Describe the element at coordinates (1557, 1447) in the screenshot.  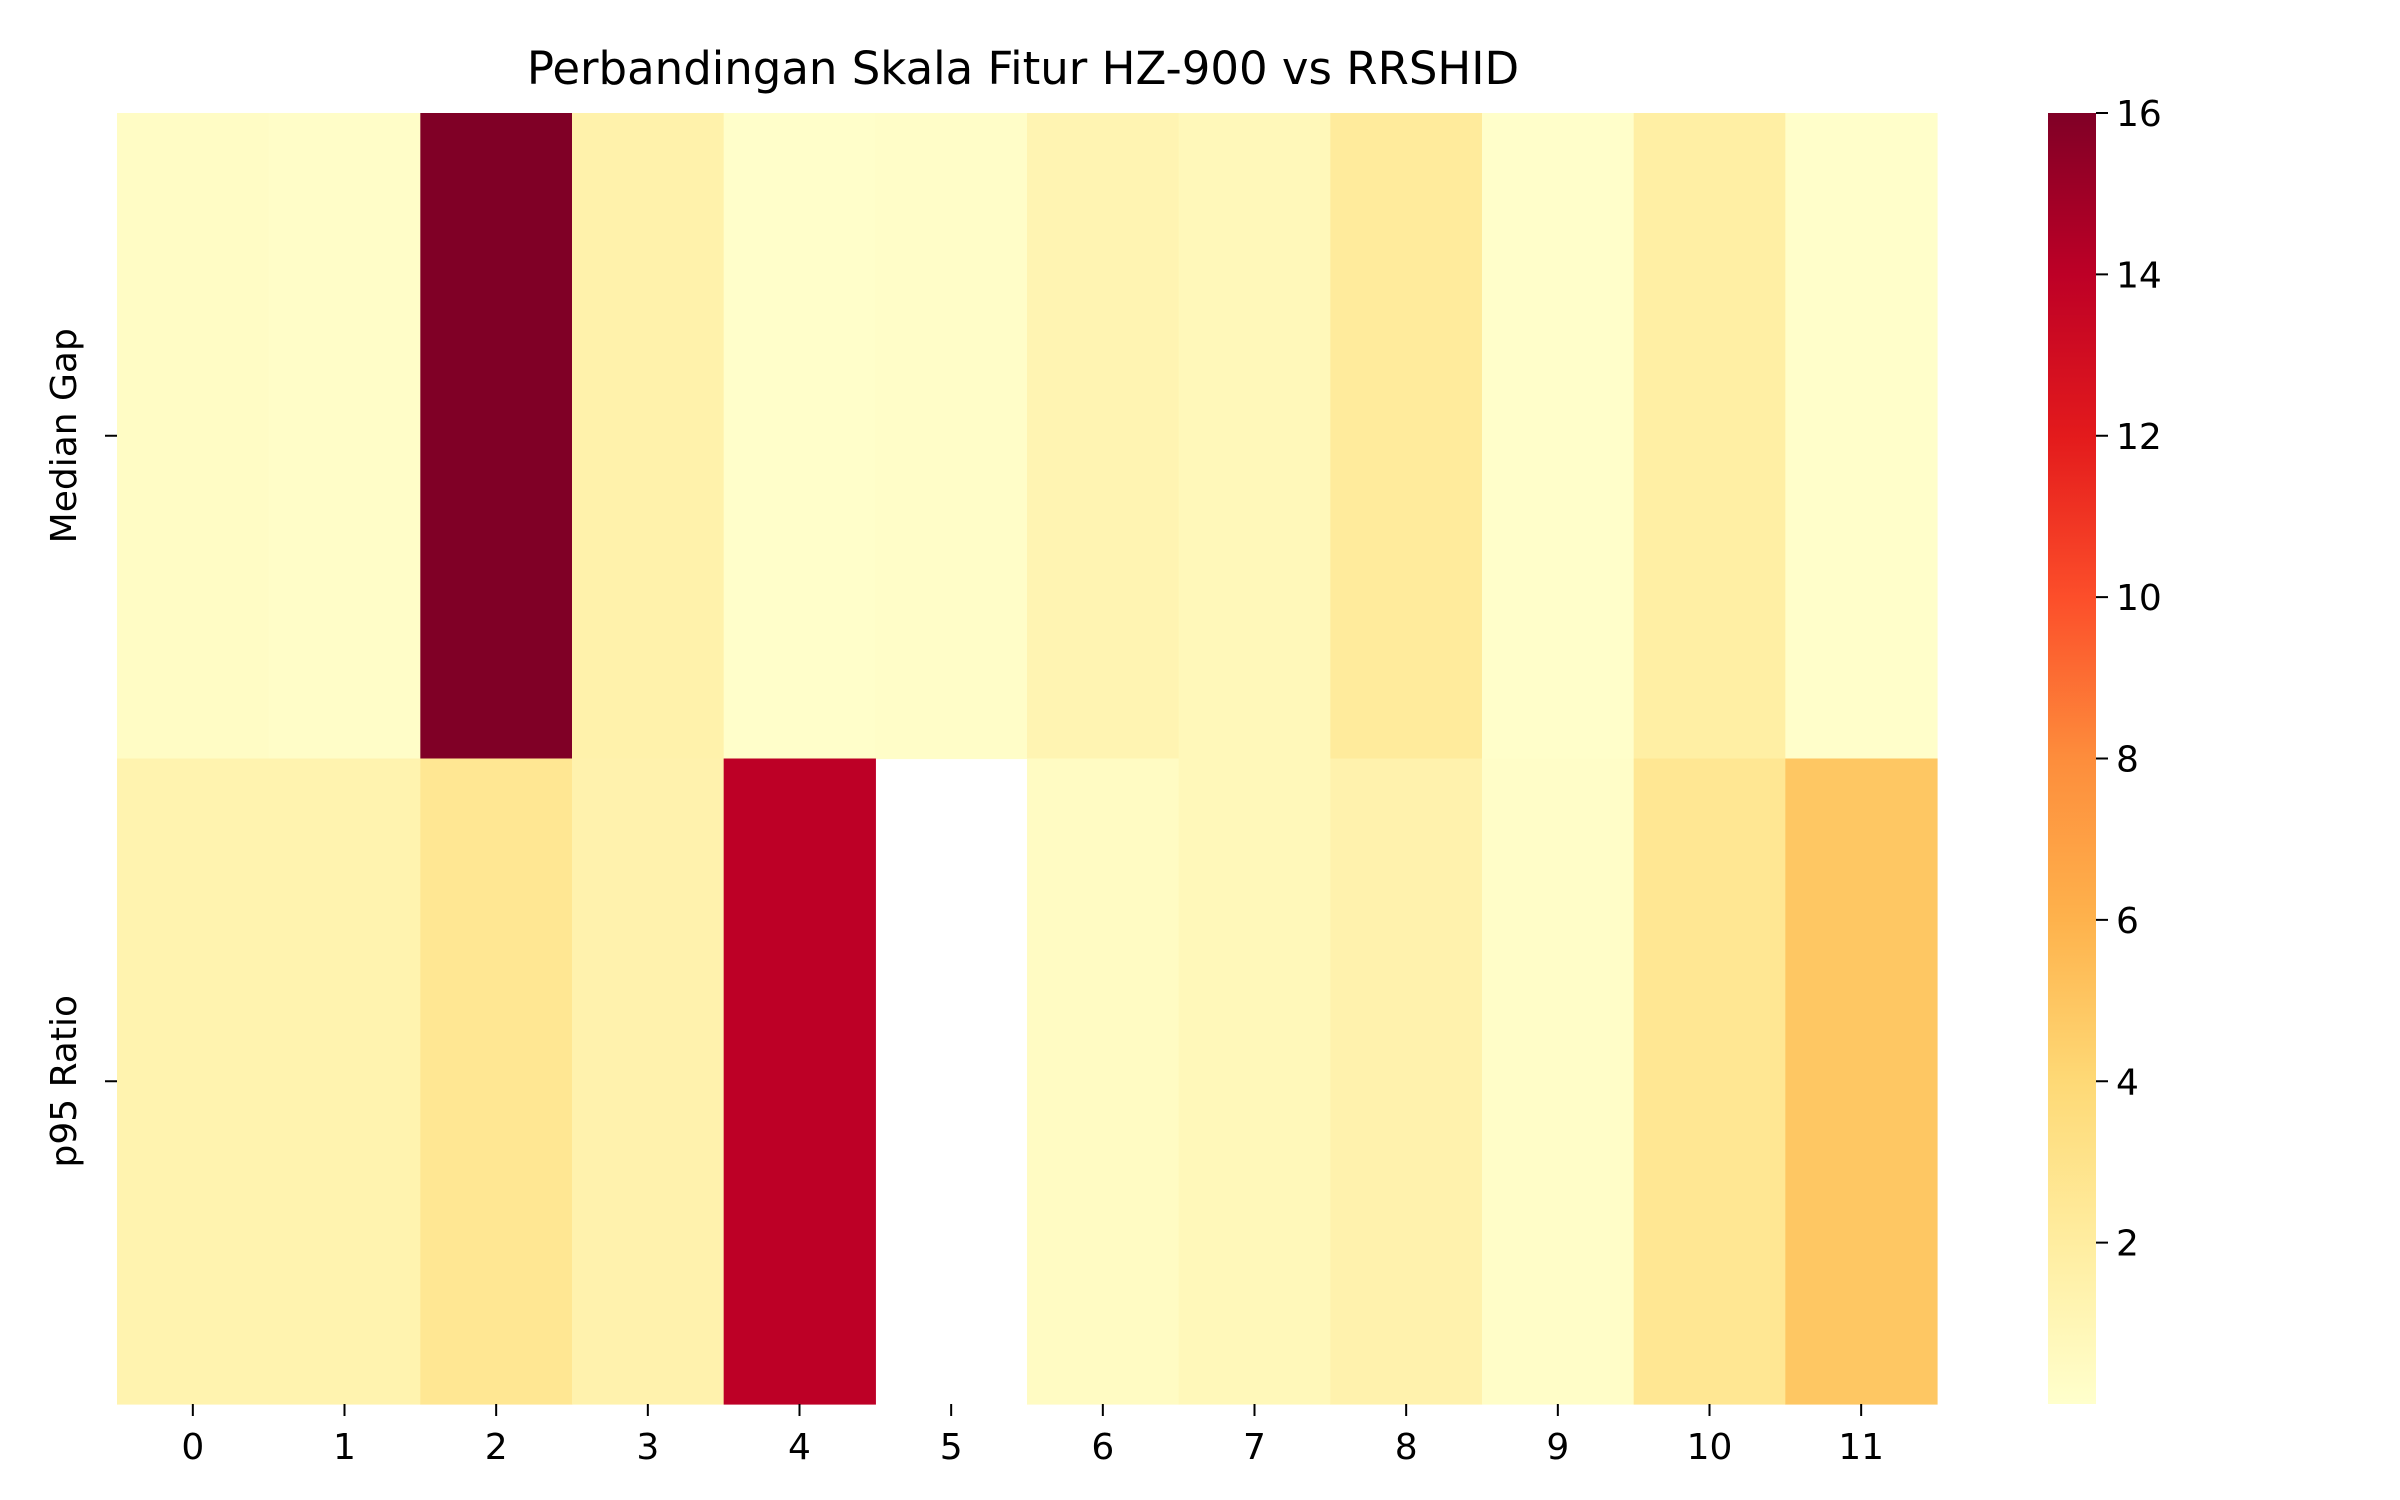
I see `x-tick-label: 9` at that location.